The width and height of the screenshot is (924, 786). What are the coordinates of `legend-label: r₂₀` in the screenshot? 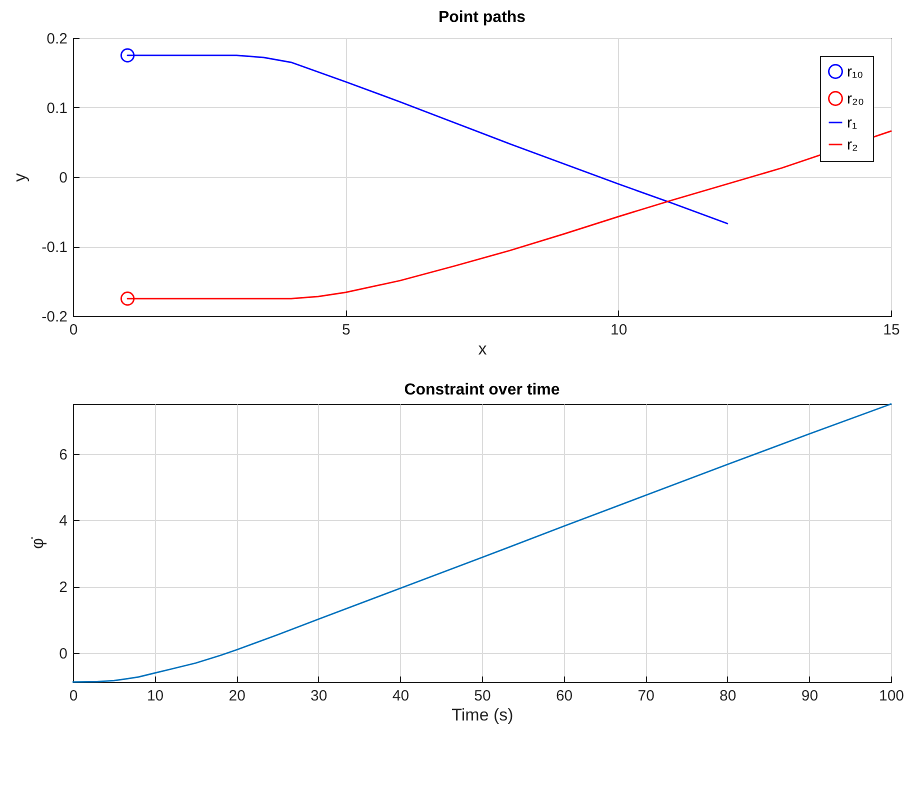 It's located at (855, 99).